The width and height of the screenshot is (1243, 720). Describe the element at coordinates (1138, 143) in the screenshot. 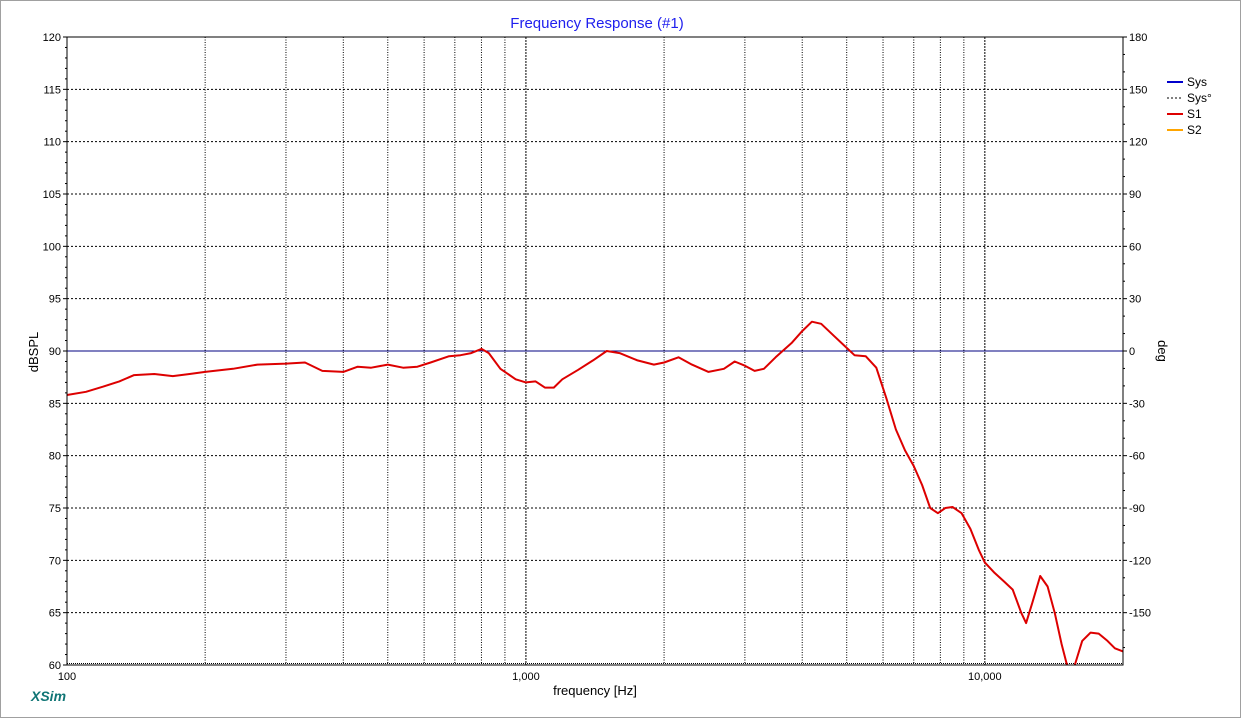

I see `y2-tick-label: 120` at that location.